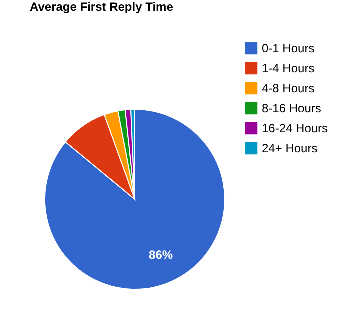 This screenshot has height=319, width=347. What do you see at coordinates (288, 49) in the screenshot?
I see `legend-label: 0-1 Hours` at bounding box center [288, 49].